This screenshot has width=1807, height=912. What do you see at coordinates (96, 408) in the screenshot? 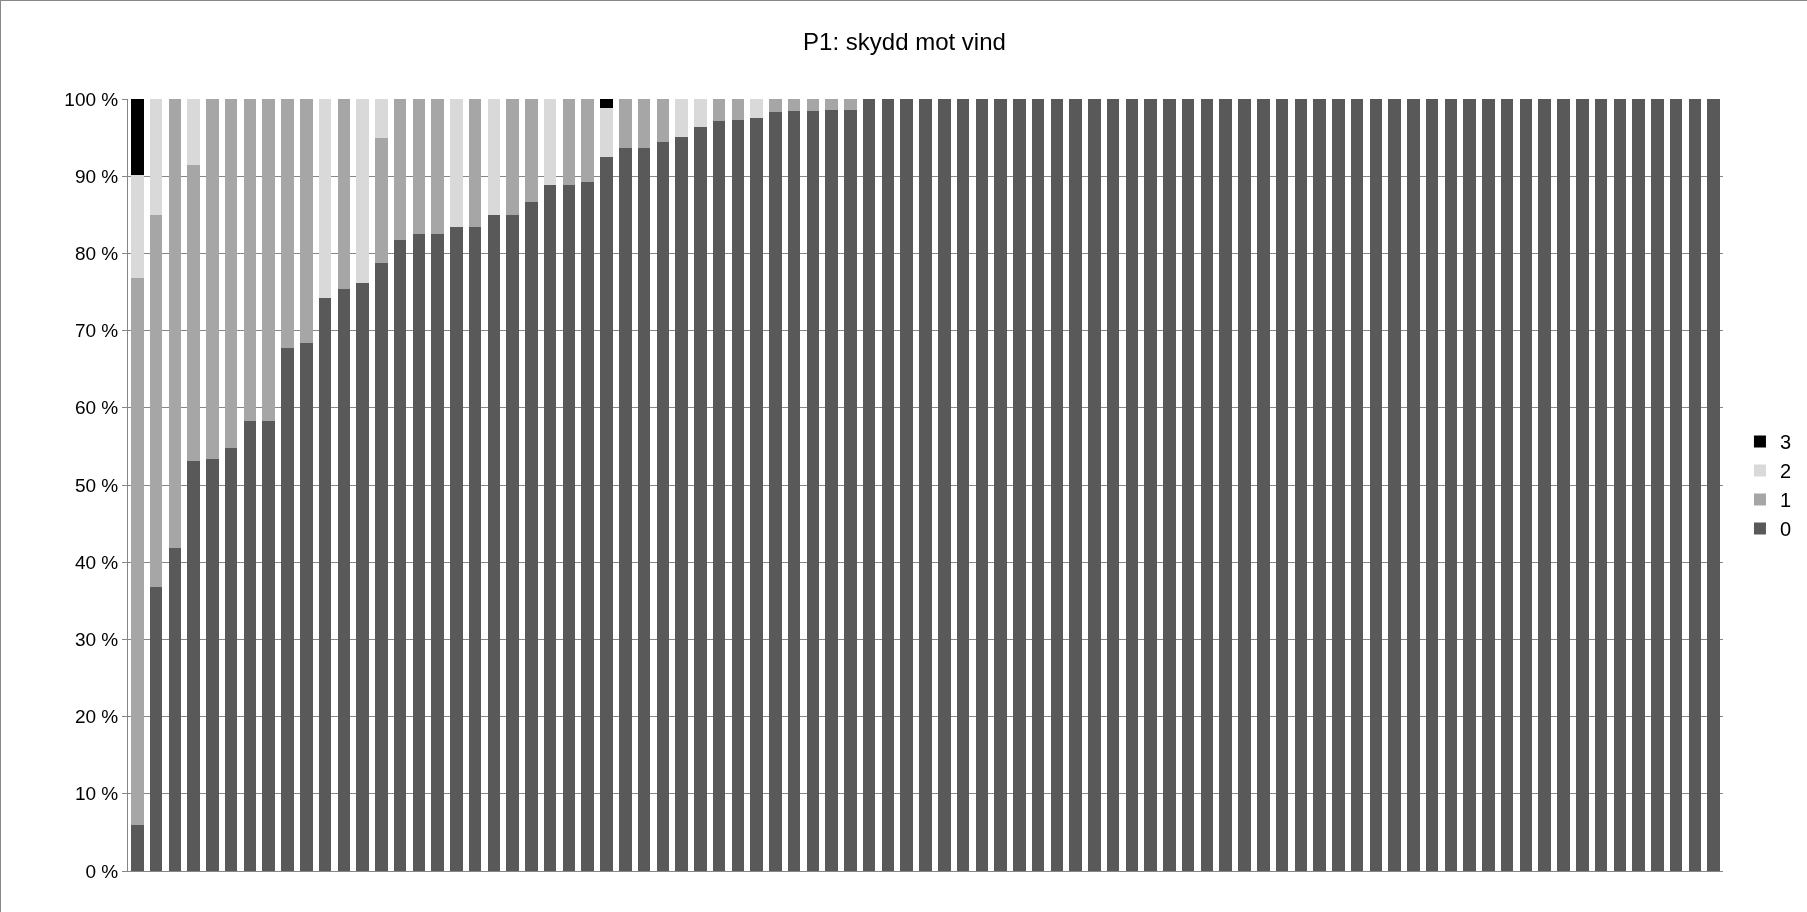
I see `y-tick-label: 60 %` at bounding box center [96, 408].